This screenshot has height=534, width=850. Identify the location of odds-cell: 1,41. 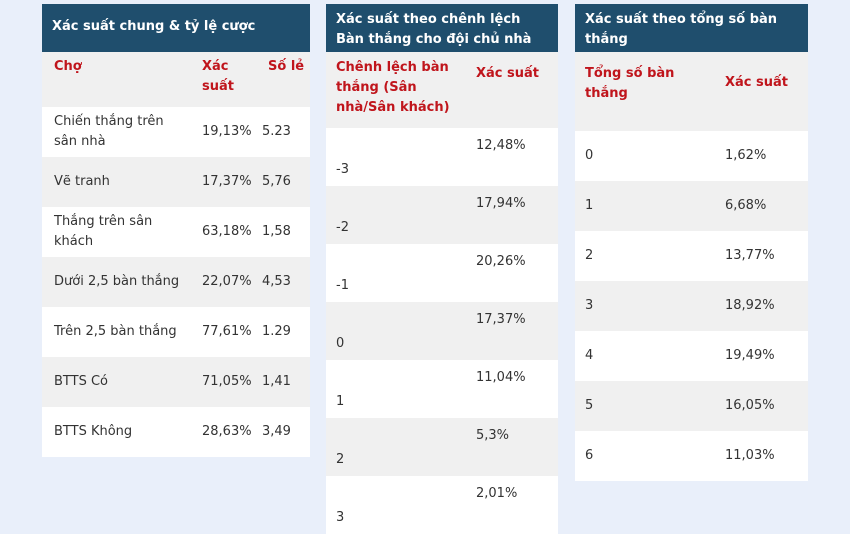
(283, 382).